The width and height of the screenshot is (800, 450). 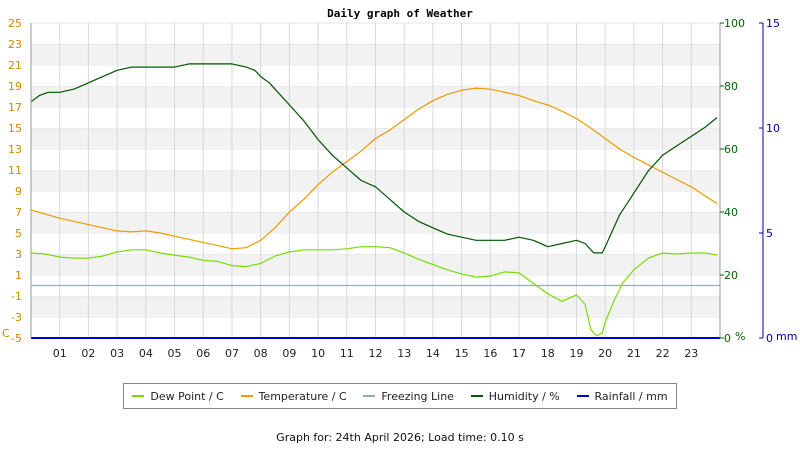 I want to click on legend-label-rainfall: Rainfall / mm, so click(x=631, y=396).